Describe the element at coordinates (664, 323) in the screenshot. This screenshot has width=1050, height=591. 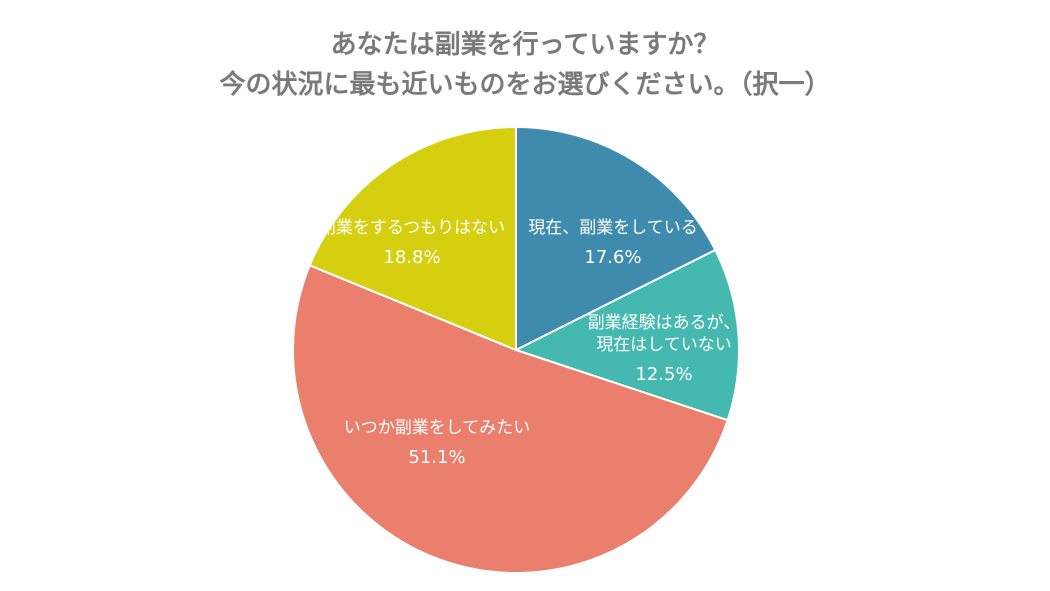
I see `slice-label-1-0: 副業経験はあるが、` at that location.